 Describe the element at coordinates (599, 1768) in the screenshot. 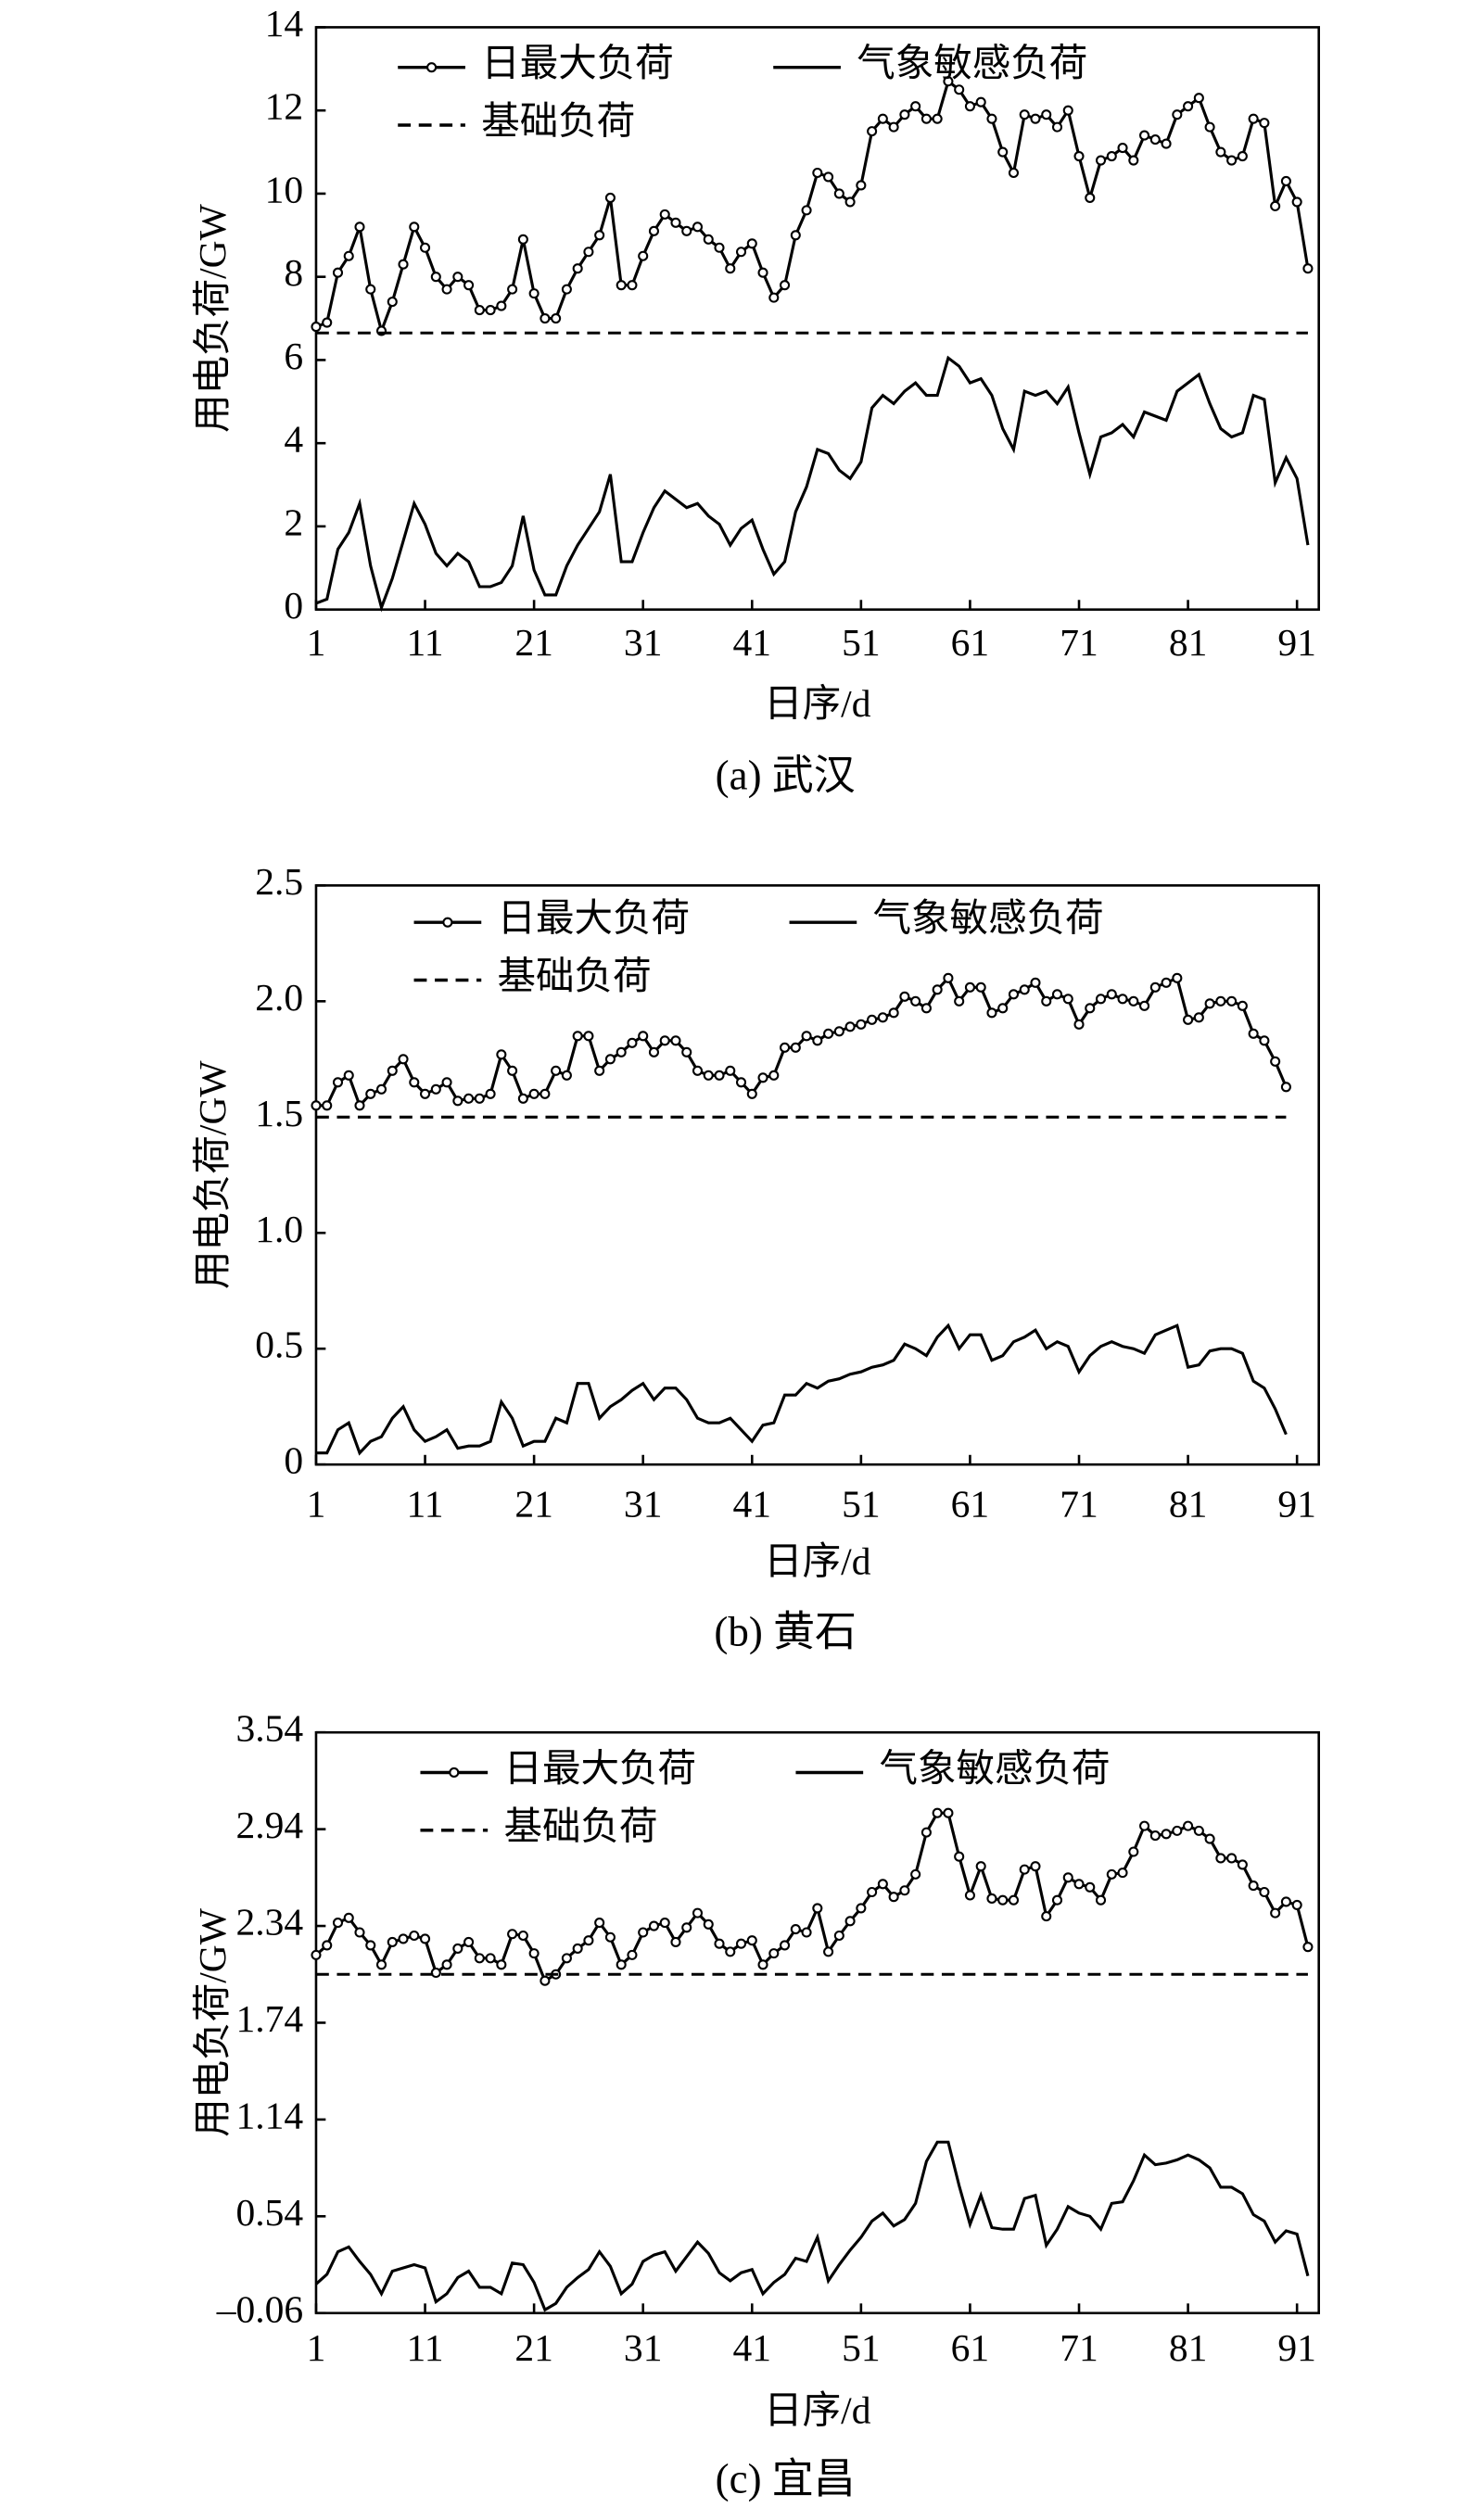

I see `legend-label: 日最大负荷` at that location.